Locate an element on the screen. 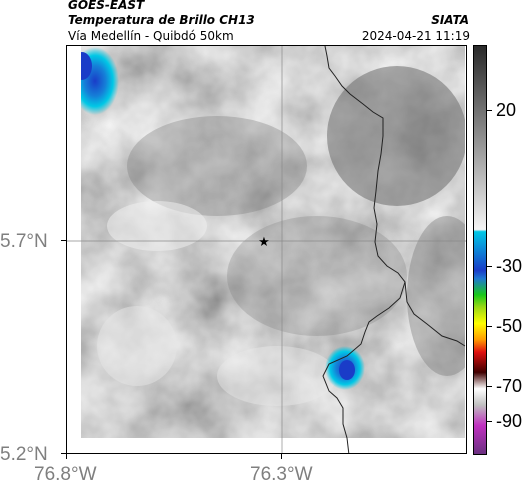 The image size is (526, 491). colorbar-label: -70 is located at coordinates (509, 386).